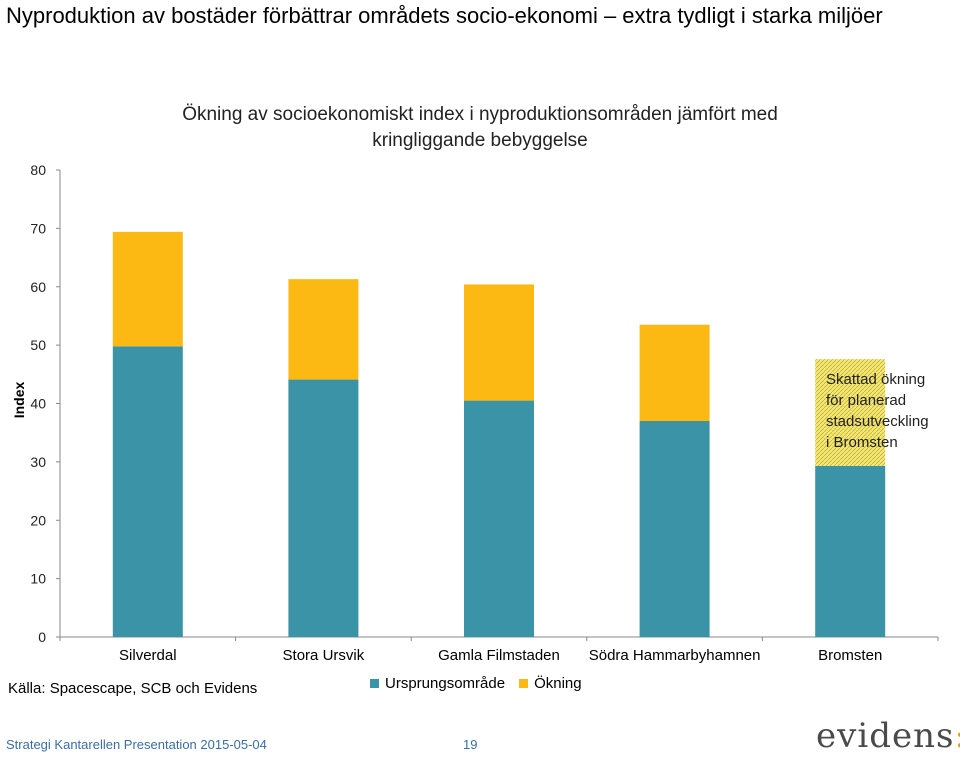 The image size is (960, 761). What do you see at coordinates (38, 404) in the screenshot?
I see `y-tick-label: 40` at bounding box center [38, 404].